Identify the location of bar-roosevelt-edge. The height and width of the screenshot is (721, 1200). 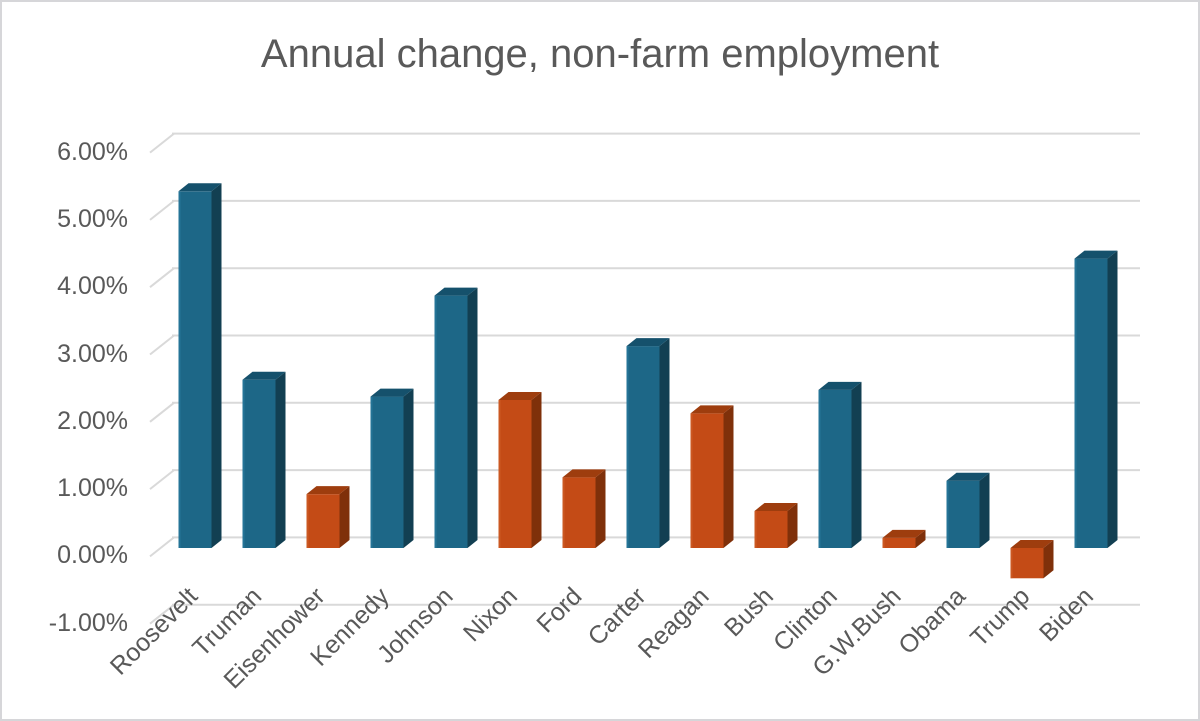
(179, 369).